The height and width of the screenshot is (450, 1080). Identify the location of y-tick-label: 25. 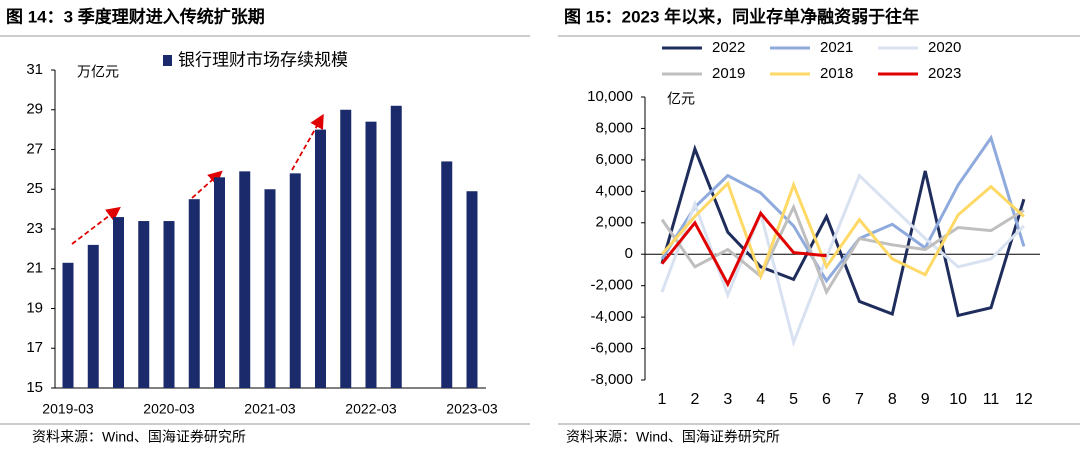
(34, 188).